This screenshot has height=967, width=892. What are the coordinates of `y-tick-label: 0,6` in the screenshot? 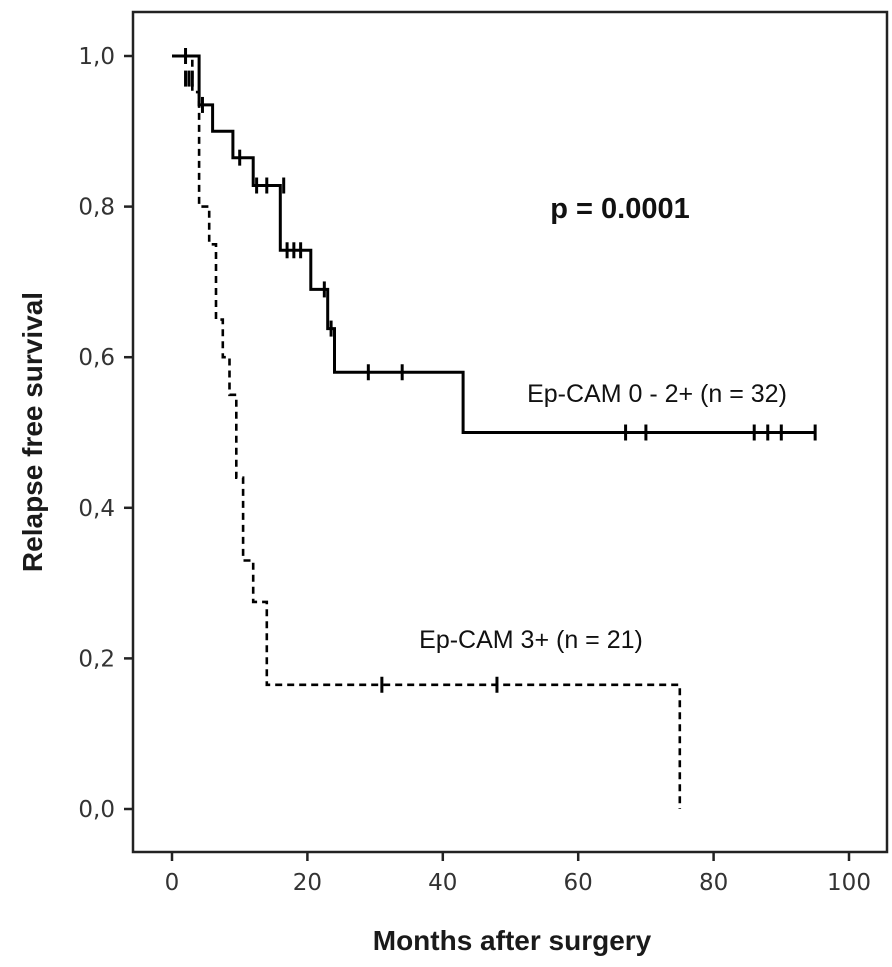 It's located at (96, 358).